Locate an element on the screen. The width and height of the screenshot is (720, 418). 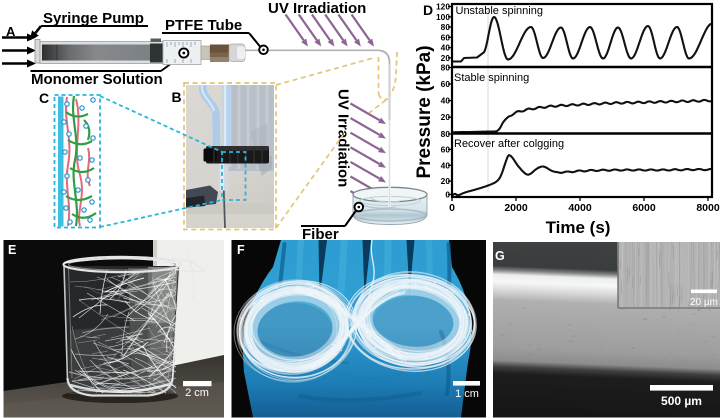
svg-text: C is located at coordinates (44, 98).